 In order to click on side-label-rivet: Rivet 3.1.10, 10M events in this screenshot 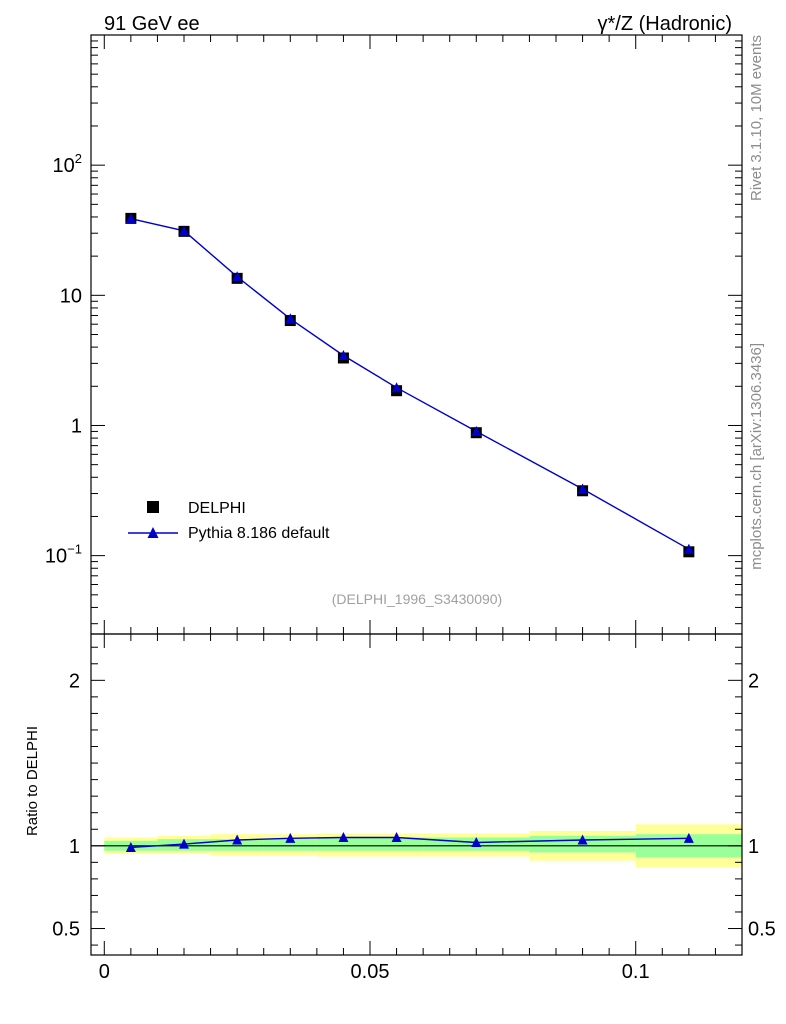, I will do `click(756, 118)`.